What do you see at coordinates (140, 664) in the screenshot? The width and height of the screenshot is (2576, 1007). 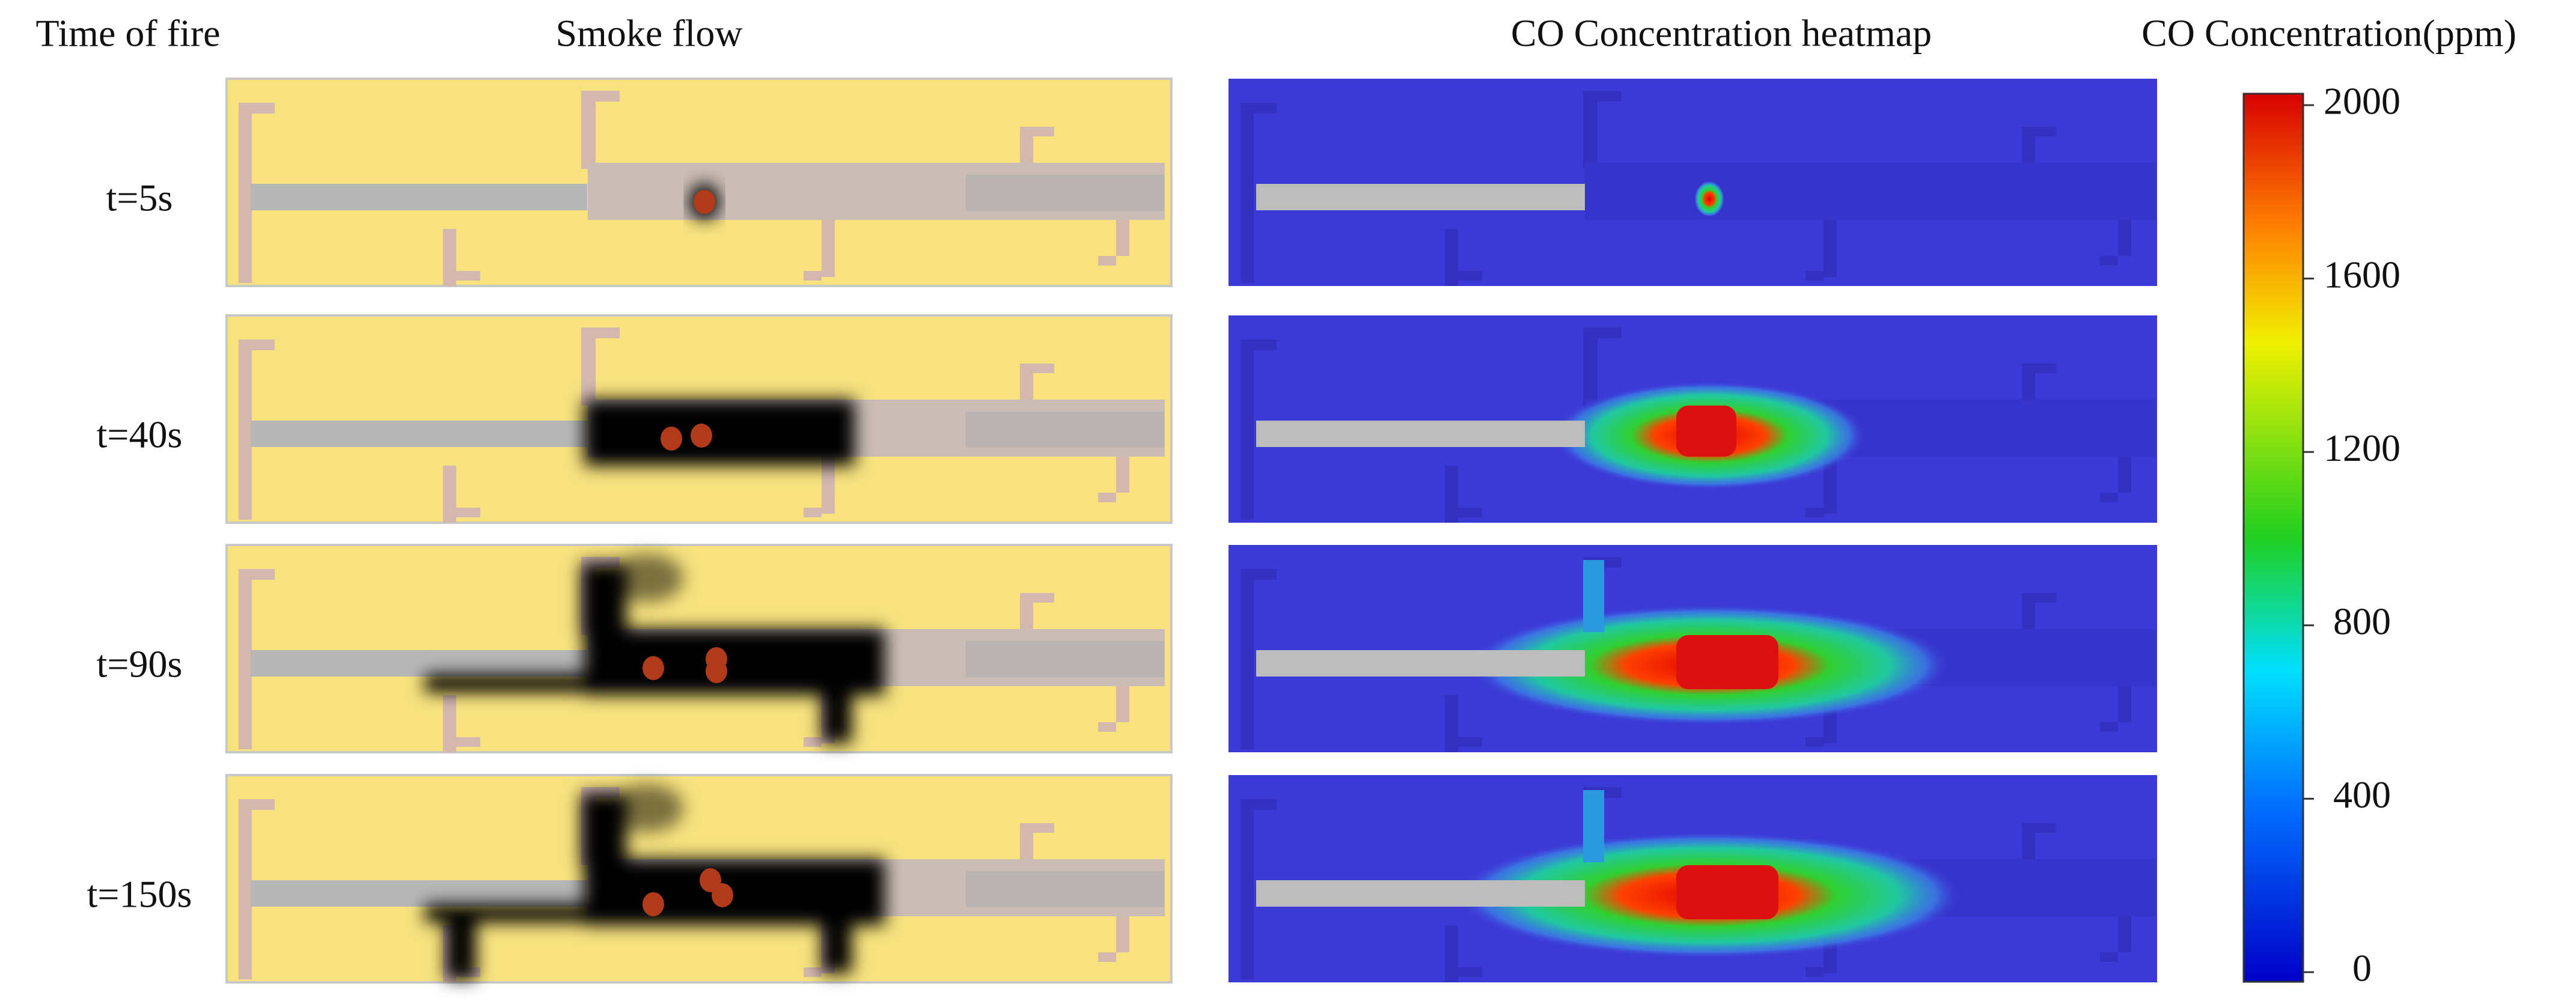 I see `row-label: t=90s` at bounding box center [140, 664].